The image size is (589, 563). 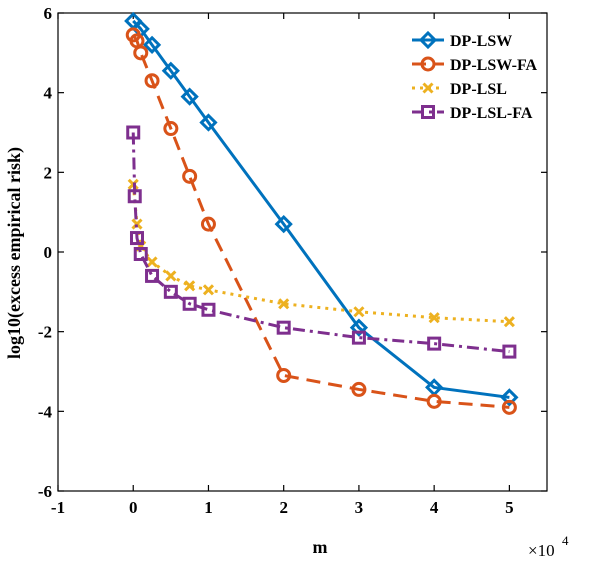 What do you see at coordinates (481, 41) in the screenshot?
I see `legend-label: DP-LSW` at bounding box center [481, 41].